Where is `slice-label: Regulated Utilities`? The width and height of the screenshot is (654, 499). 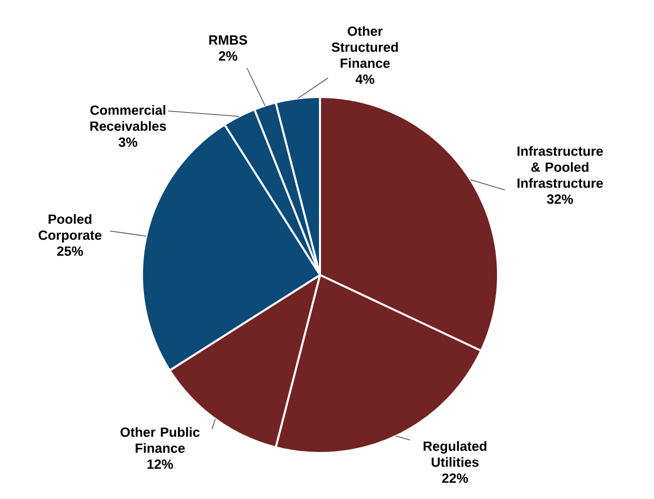
slice-label: Regulated Utilities is located at coordinates (455, 454).